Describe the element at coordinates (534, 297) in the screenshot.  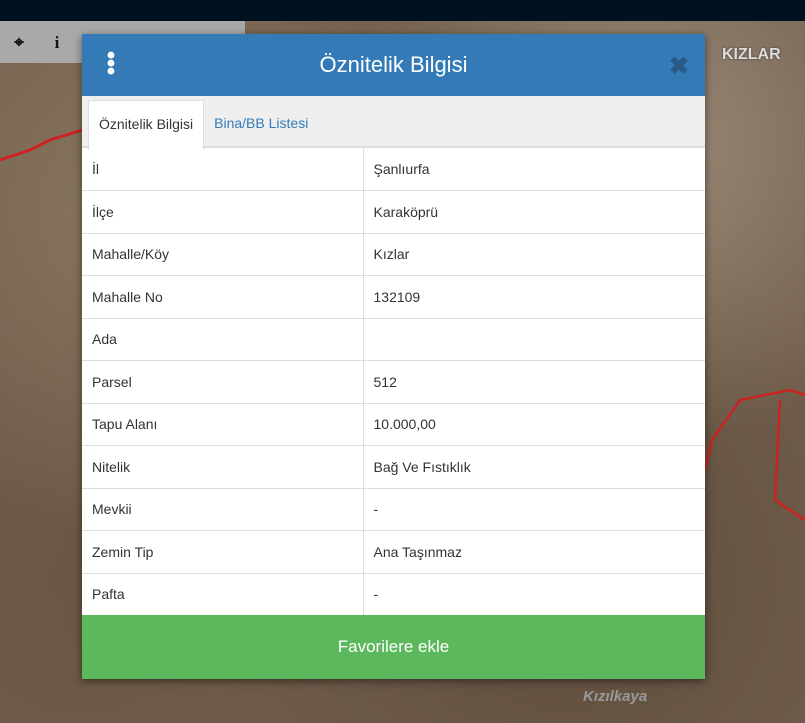
I see `attribute-value: 132109` at that location.